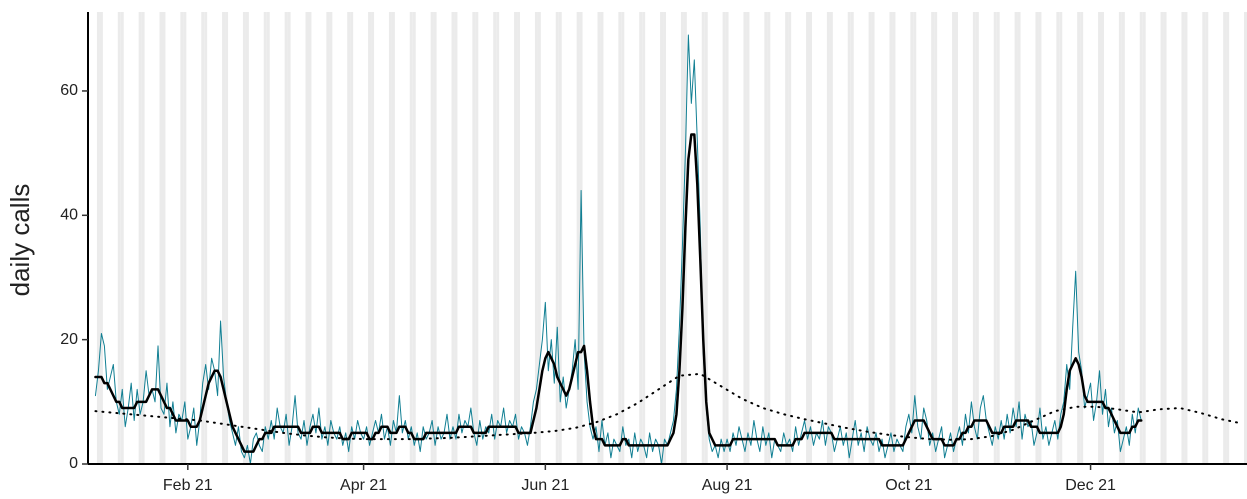  Describe the element at coordinates (73, 463) in the screenshot. I see `y-tick-label: 0` at that location.